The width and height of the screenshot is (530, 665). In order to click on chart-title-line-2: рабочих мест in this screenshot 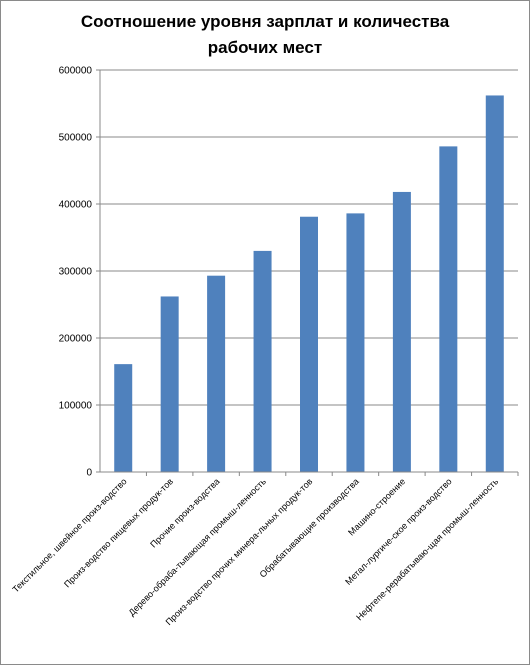, I will do `click(265, 47)`.